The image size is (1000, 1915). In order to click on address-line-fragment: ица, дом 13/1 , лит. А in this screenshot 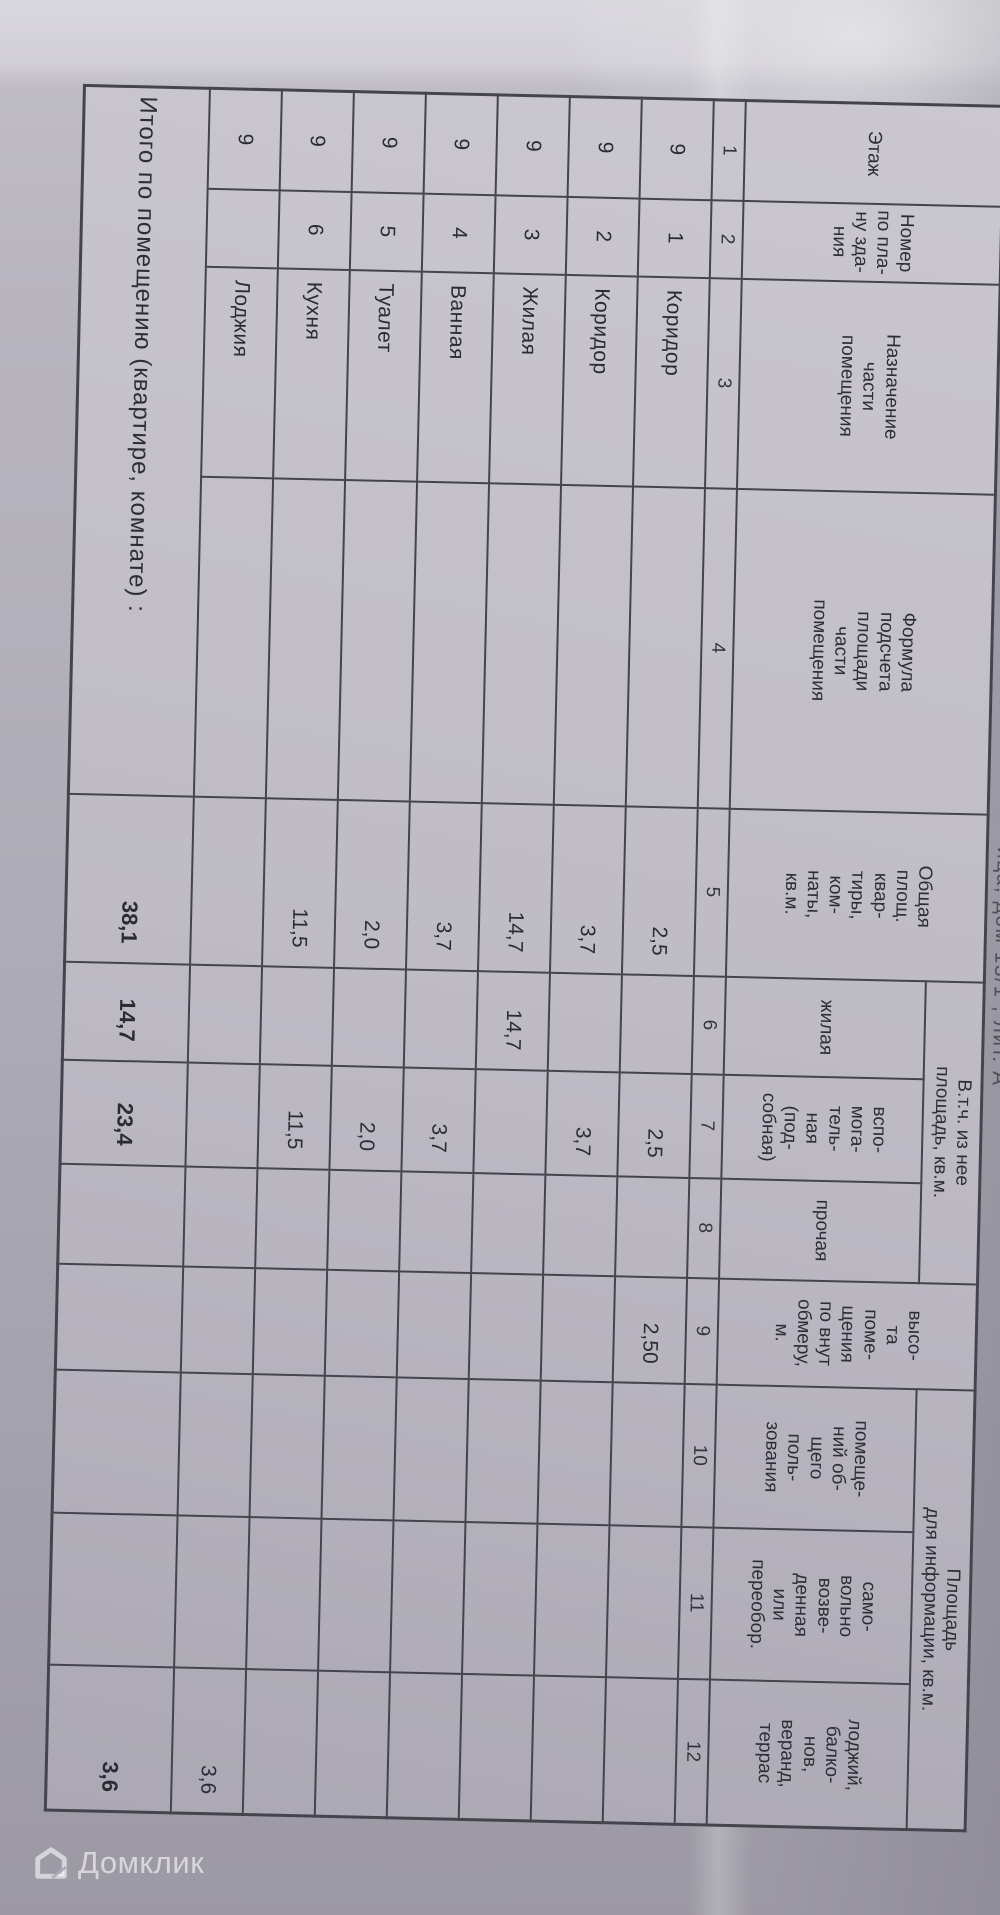, I will do `click(993, 966)`.